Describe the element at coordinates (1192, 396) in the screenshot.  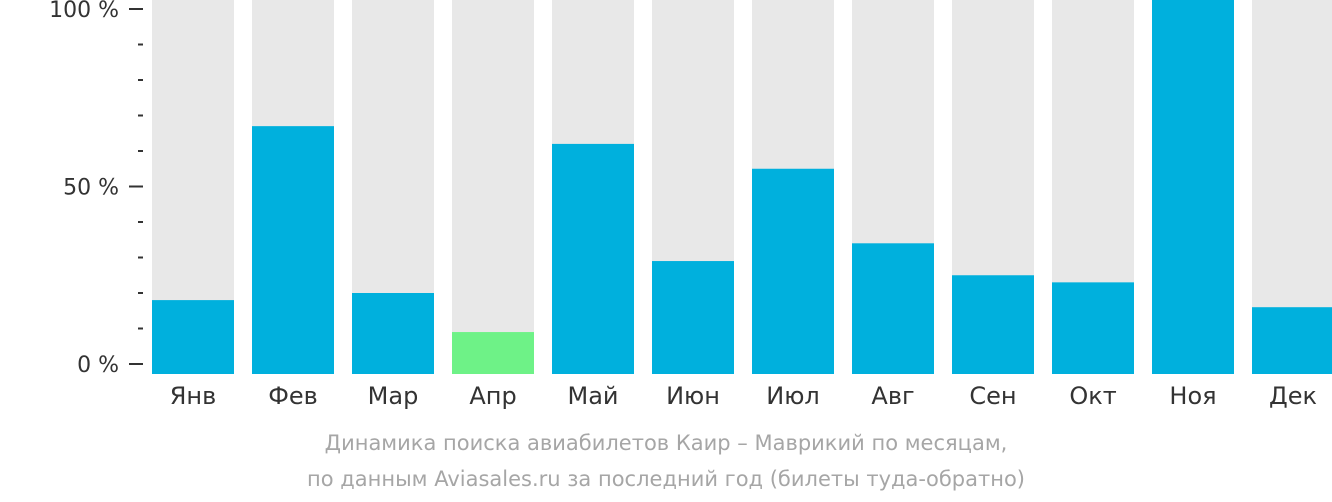
I see `x-tick-label: Ноя` at that location.